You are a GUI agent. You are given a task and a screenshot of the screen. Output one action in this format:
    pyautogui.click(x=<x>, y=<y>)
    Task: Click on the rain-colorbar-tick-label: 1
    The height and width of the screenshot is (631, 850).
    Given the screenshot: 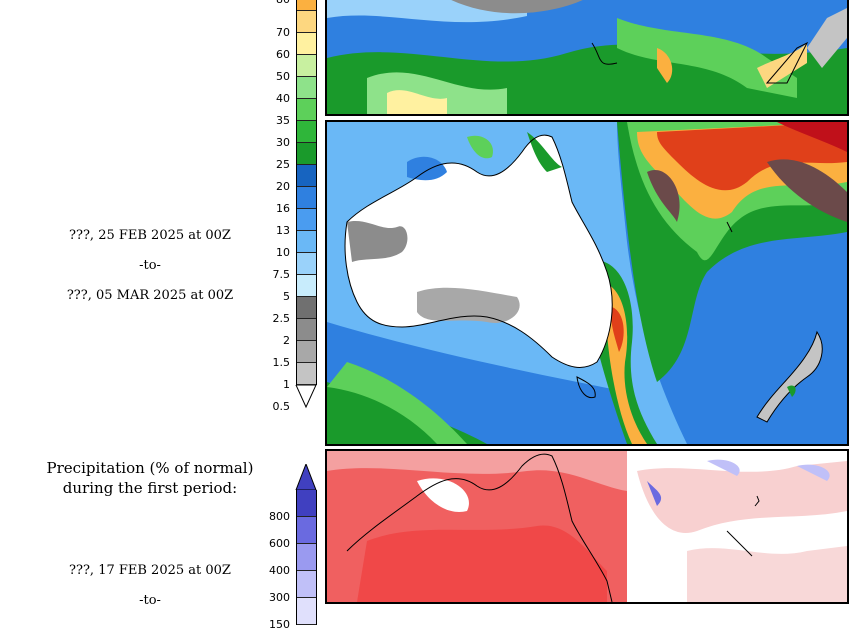 What is the action you would take?
    pyautogui.click(x=286, y=384)
    